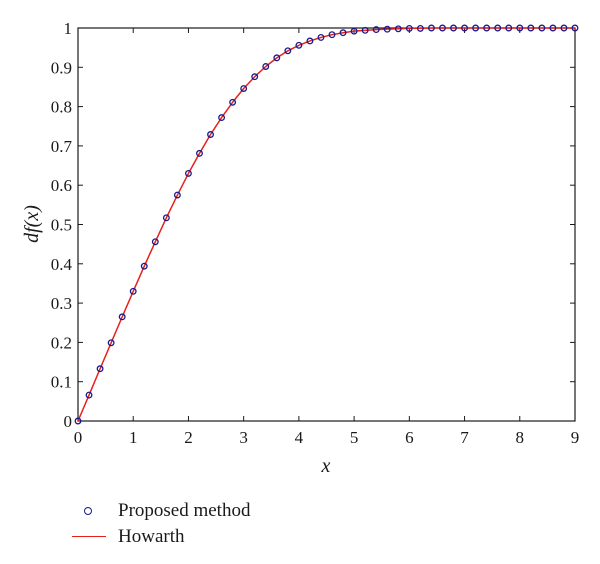  What do you see at coordinates (62, 146) in the screenshot?
I see `y-tick-label: 0.7` at bounding box center [62, 146].